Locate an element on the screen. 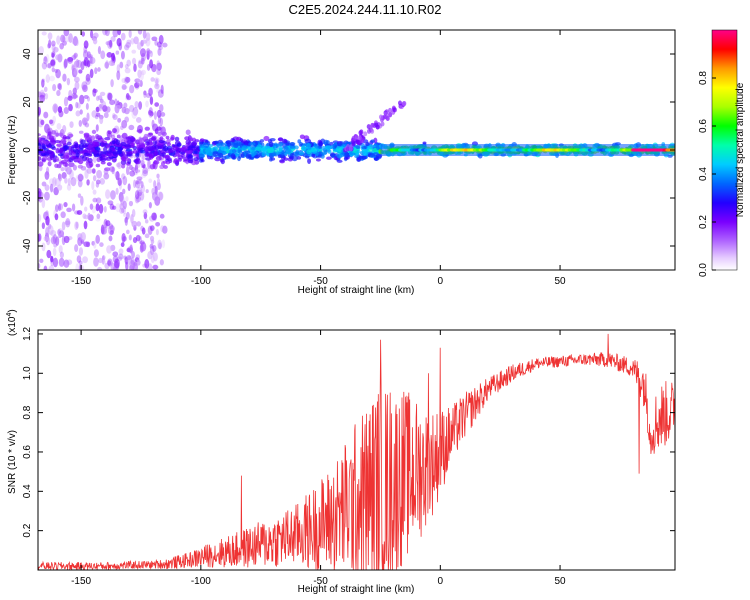 Image resolution: width=750 pixels, height=600 pixels. scale-suffix: ) is located at coordinates (12, 310).